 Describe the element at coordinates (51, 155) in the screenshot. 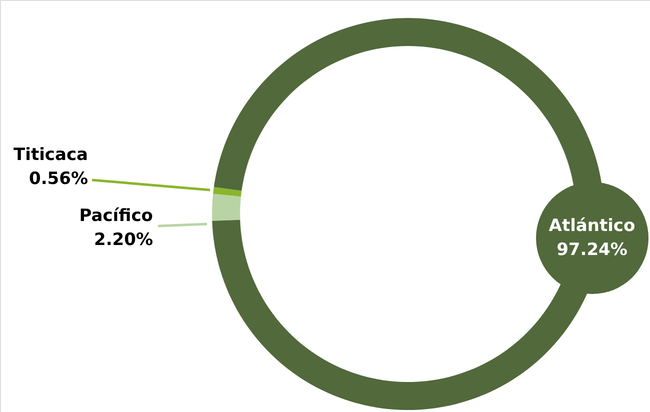

I see `slice-label: Titicaca` at that location.